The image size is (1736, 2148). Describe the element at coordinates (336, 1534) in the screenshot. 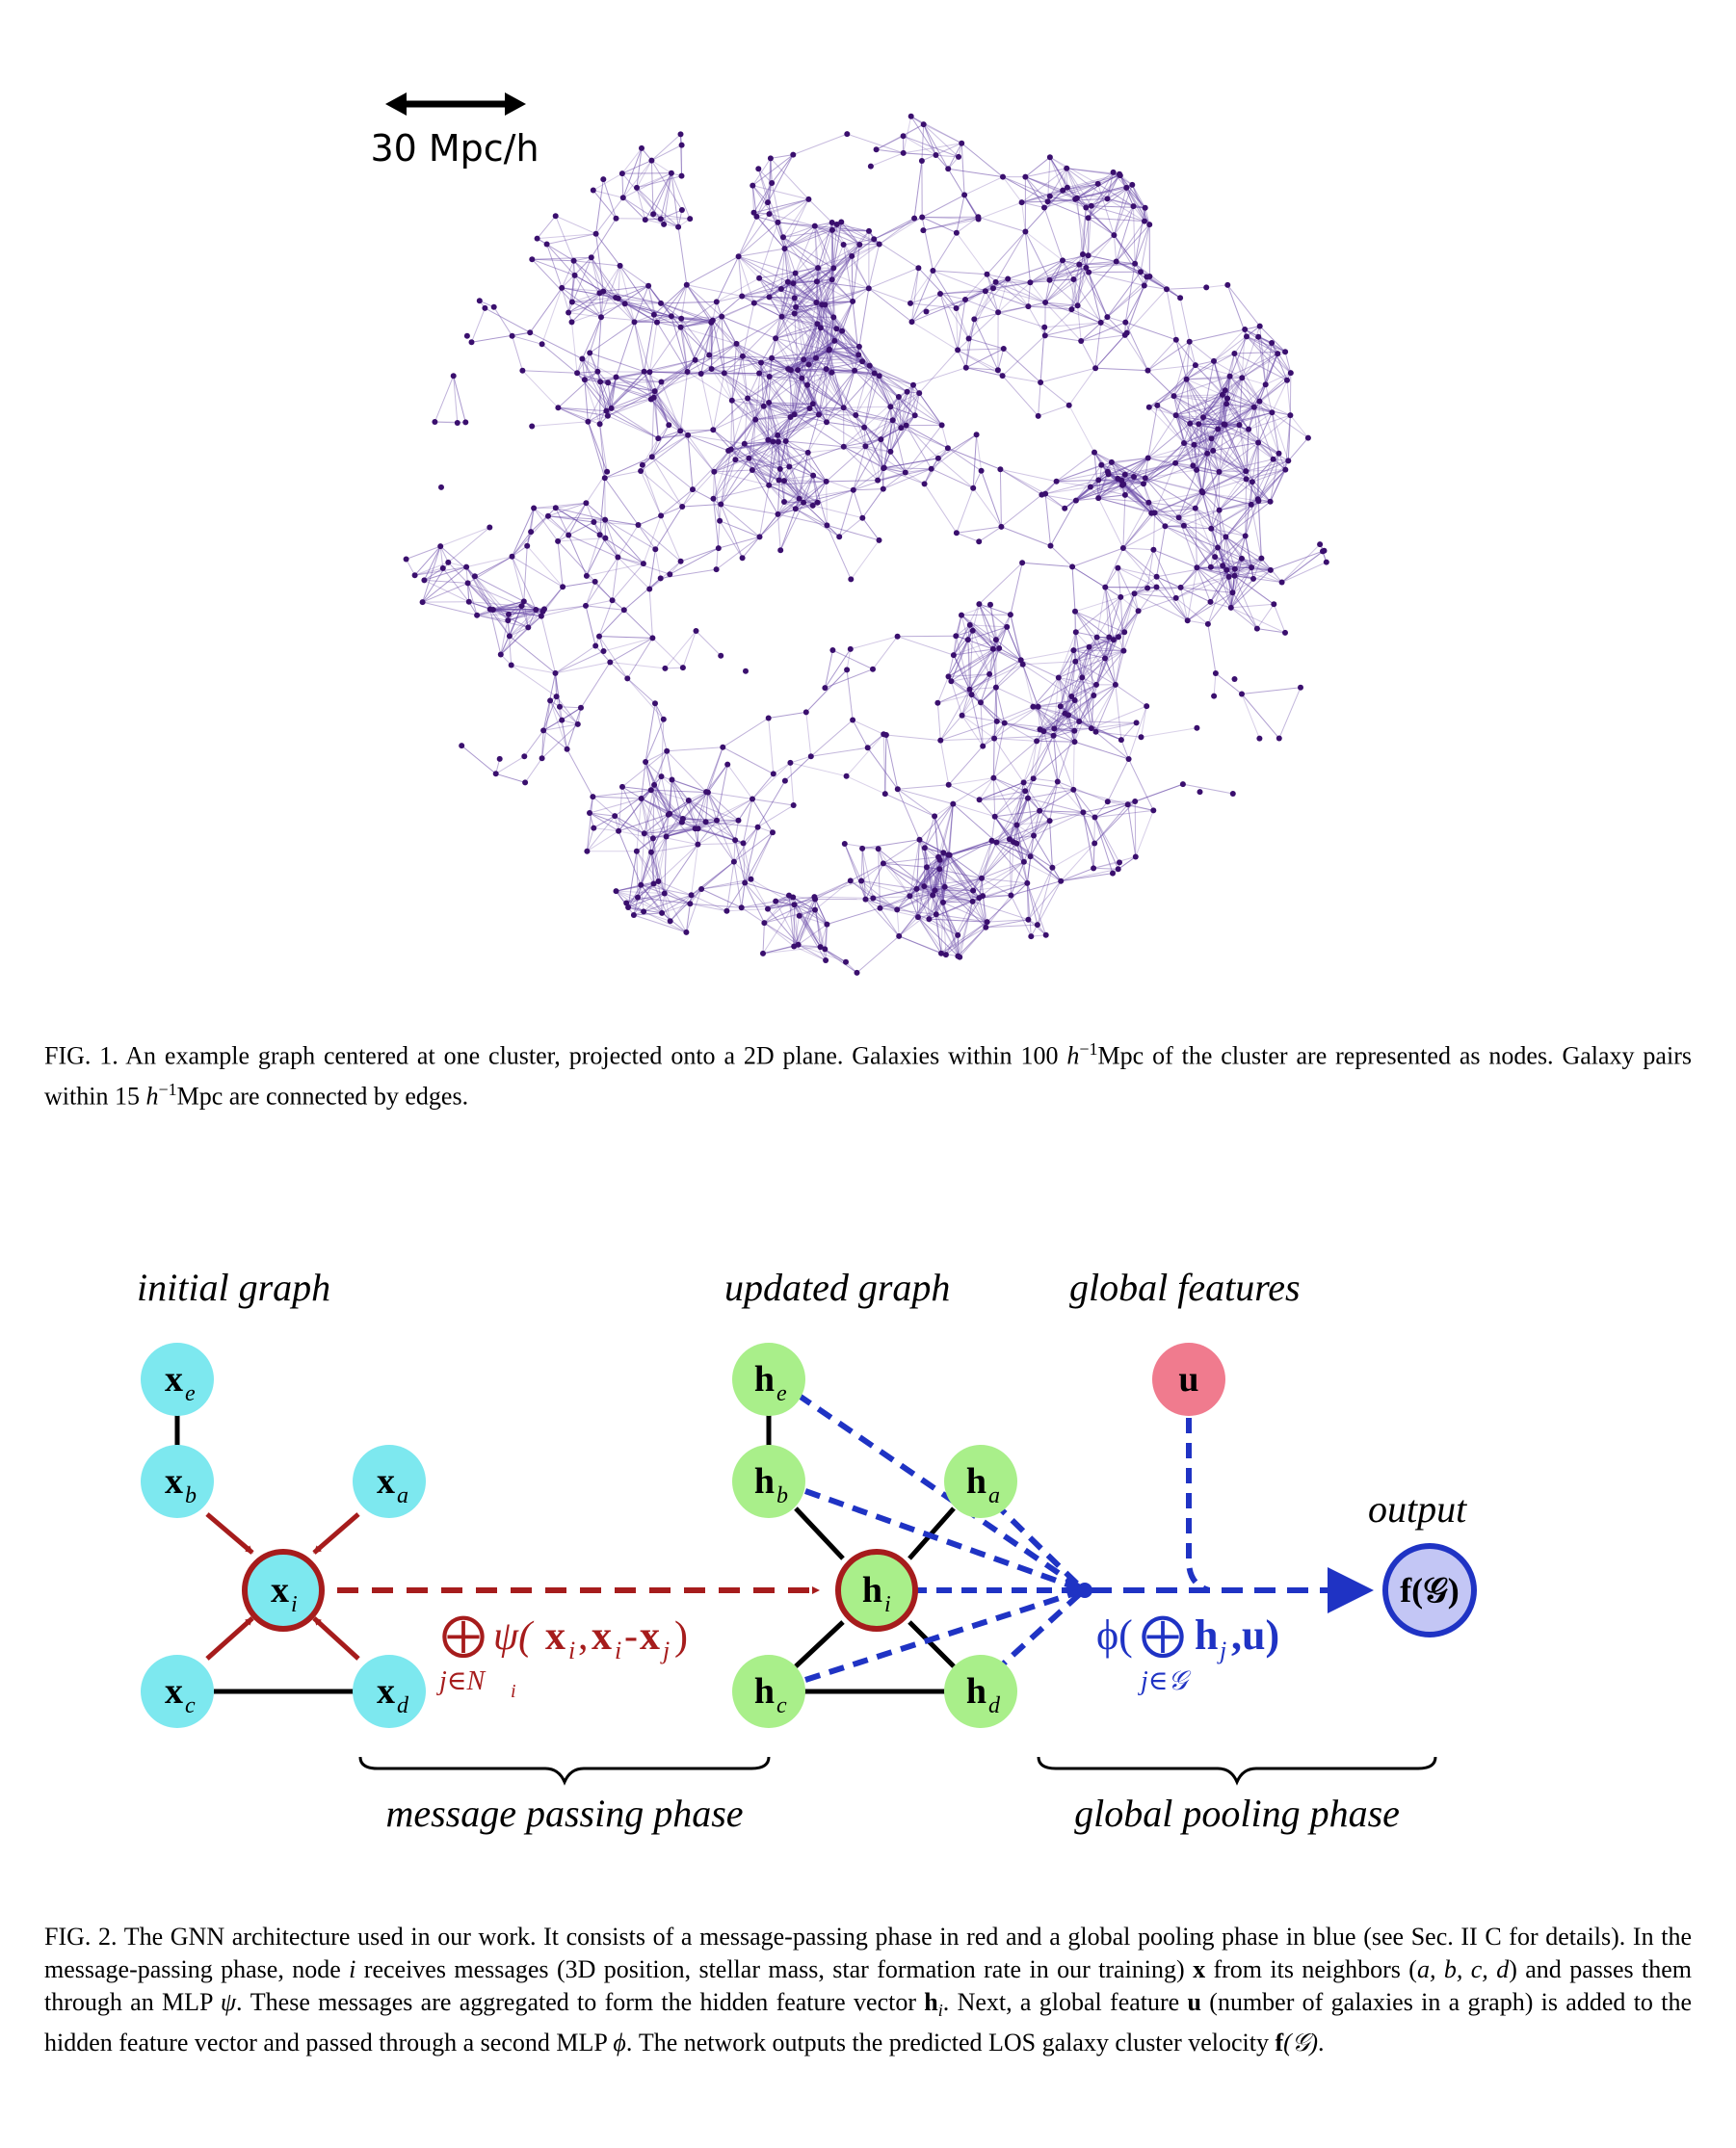

I see `edge-xa-xi` at that location.